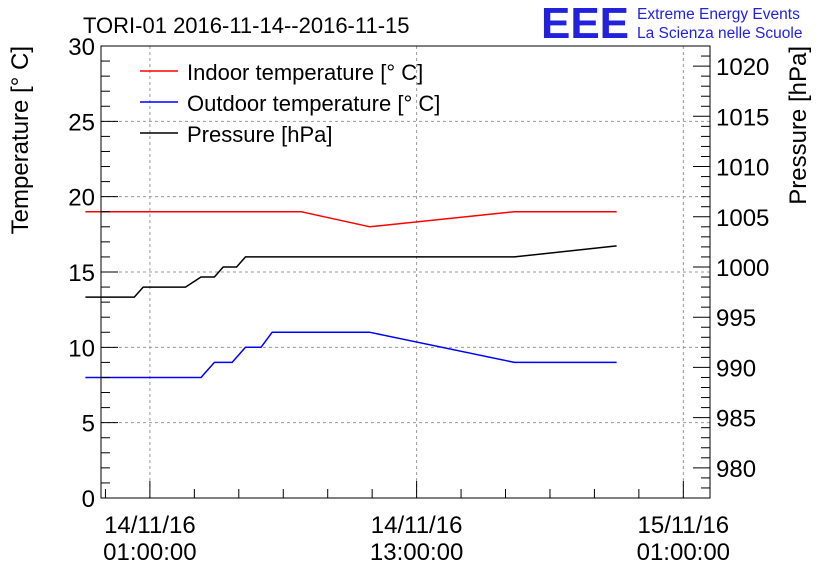  I want to click on chart-title: TORI-01 2016-11-14--2016-11-15, so click(246, 25).